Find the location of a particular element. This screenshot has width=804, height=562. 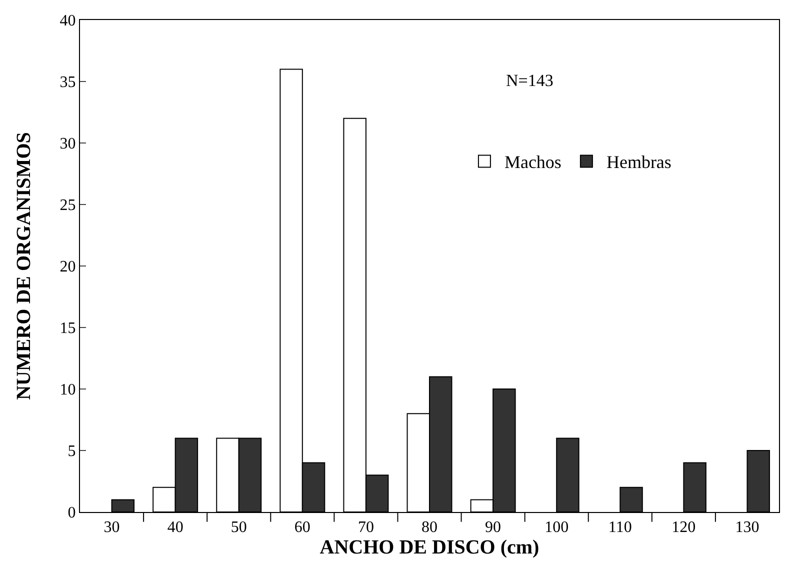

x-tick-label: 130 is located at coordinates (747, 527).